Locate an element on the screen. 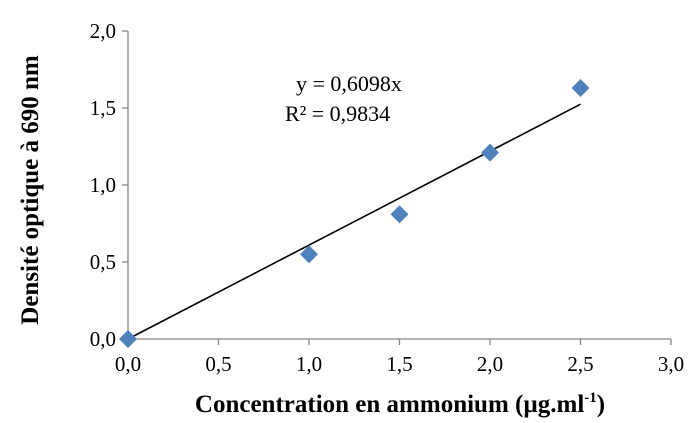 This screenshot has width=691, height=423. x-tick-label: 1,0 is located at coordinates (309, 364).